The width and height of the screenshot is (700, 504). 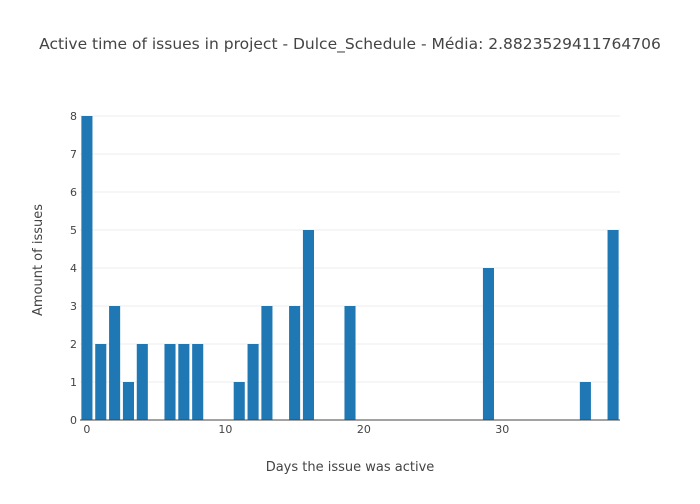 What do you see at coordinates (364, 429) in the screenshot?
I see `x-tick-label: 20` at bounding box center [364, 429].